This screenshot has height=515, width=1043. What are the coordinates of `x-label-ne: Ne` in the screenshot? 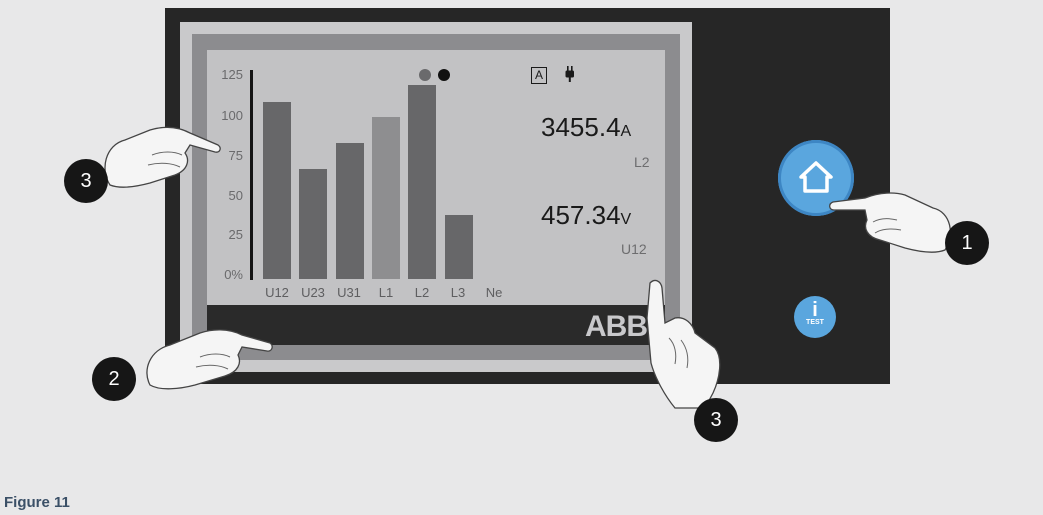 It's located at (494, 292).